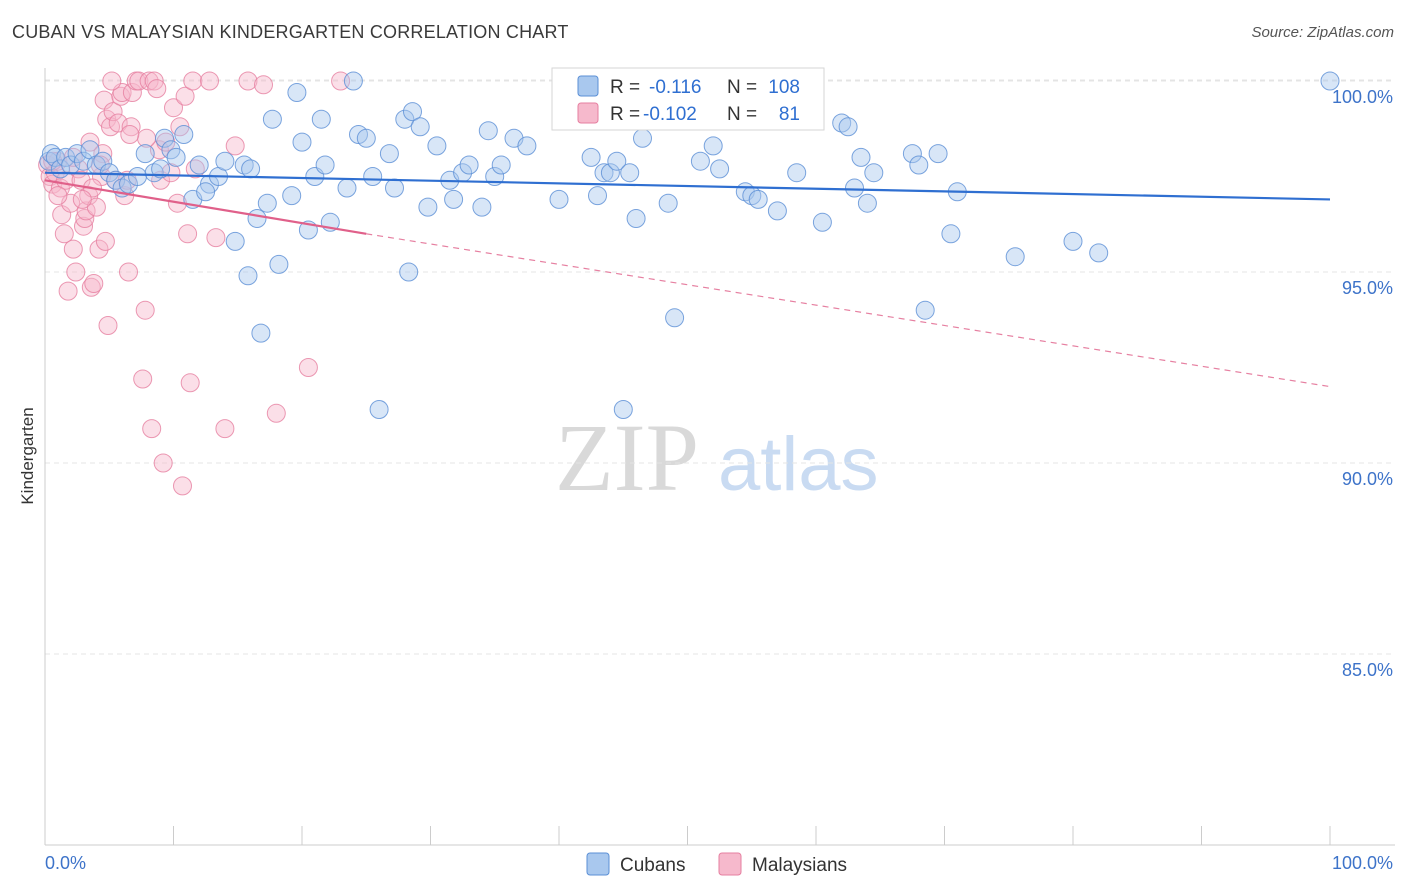 The width and height of the screenshot is (1406, 892). What do you see at coordinates (588, 86) in the screenshot?
I see `legend-swatch-cubans` at bounding box center [588, 86].